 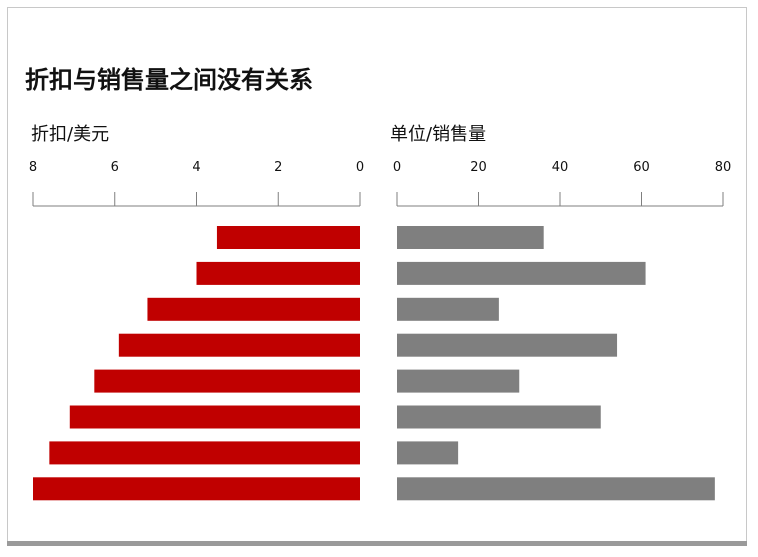 I want to click on left-axis-title: 折扣/美元, so click(x=70, y=134).